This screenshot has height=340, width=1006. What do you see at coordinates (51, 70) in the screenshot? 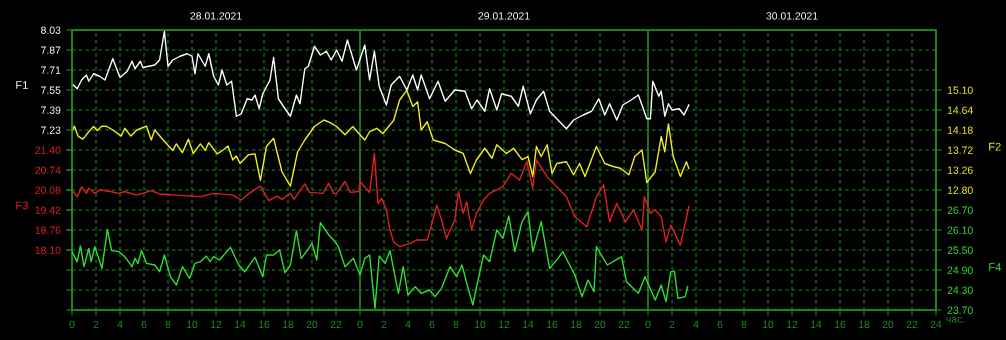
I see `y-tick-label: 7.71` at bounding box center [51, 70].